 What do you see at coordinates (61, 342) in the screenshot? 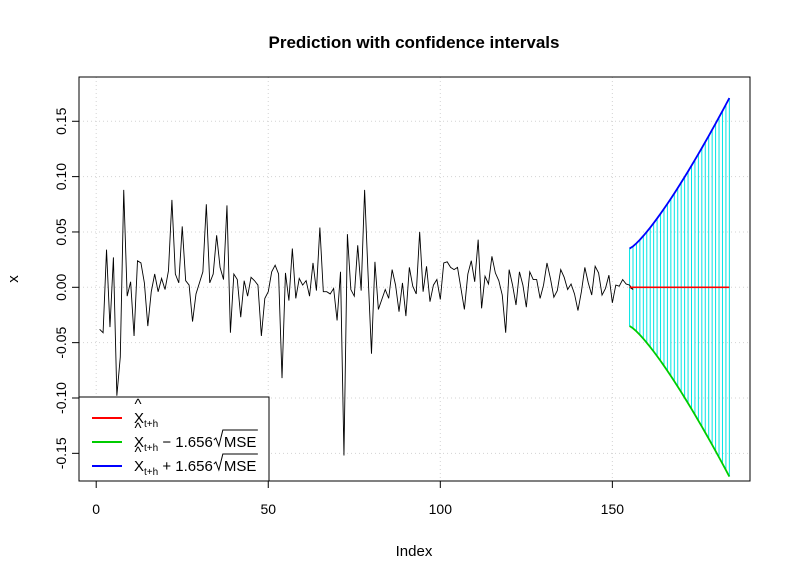
I see `y-tick-label: -0.05` at bounding box center [61, 342].